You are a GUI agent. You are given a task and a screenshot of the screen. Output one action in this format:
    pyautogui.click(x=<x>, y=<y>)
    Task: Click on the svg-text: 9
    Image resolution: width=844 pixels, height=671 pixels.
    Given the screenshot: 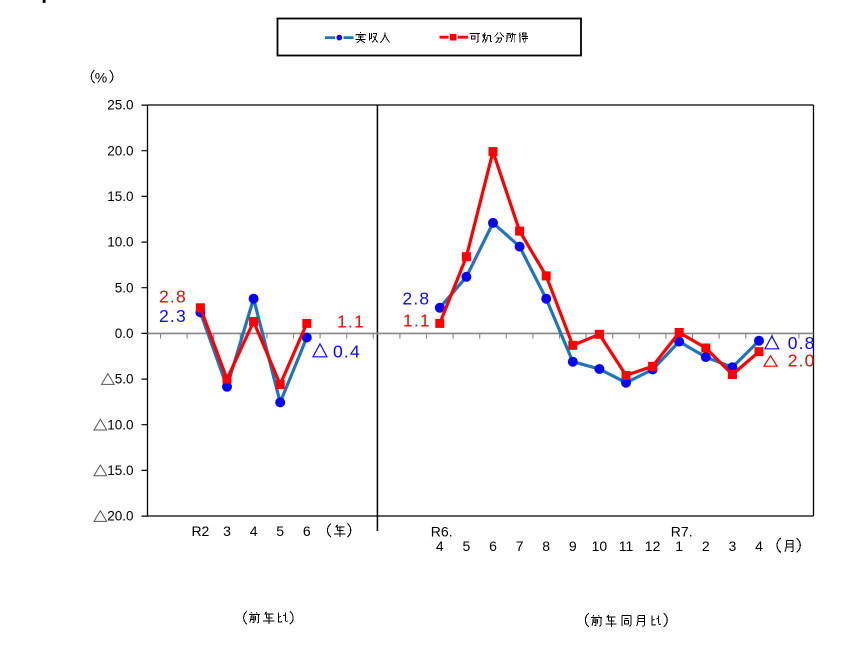 What is the action you would take?
    pyautogui.click(x=573, y=546)
    